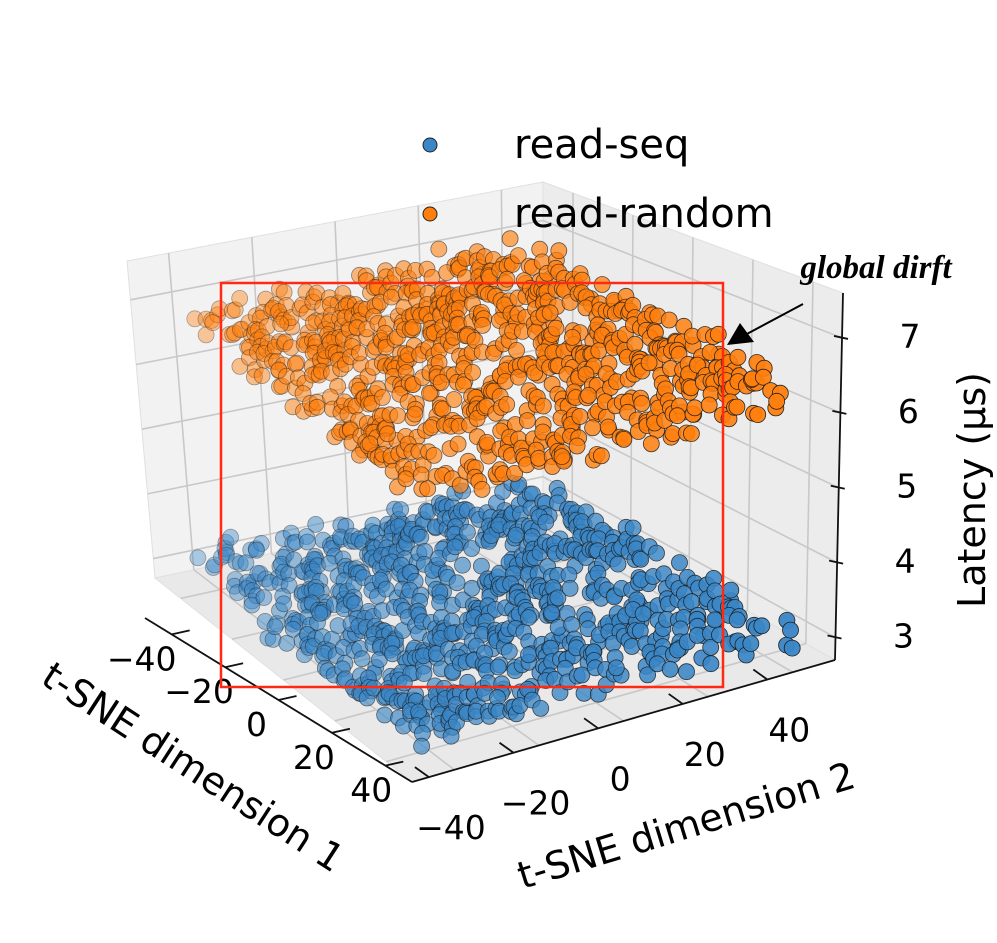  Describe the element at coordinates (451, 827) in the screenshot. I see `y-tick-label: −40` at that location.